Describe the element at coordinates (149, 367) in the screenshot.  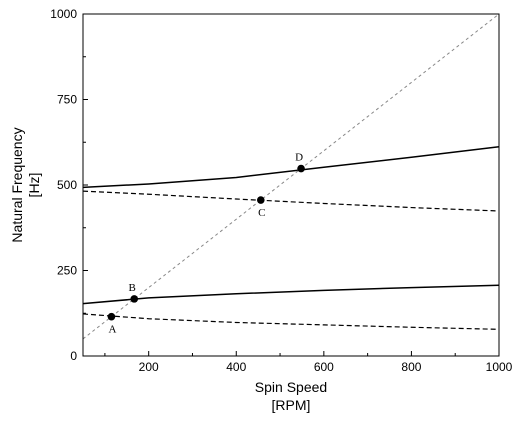
I see `x-tick-label: 200` at that location.